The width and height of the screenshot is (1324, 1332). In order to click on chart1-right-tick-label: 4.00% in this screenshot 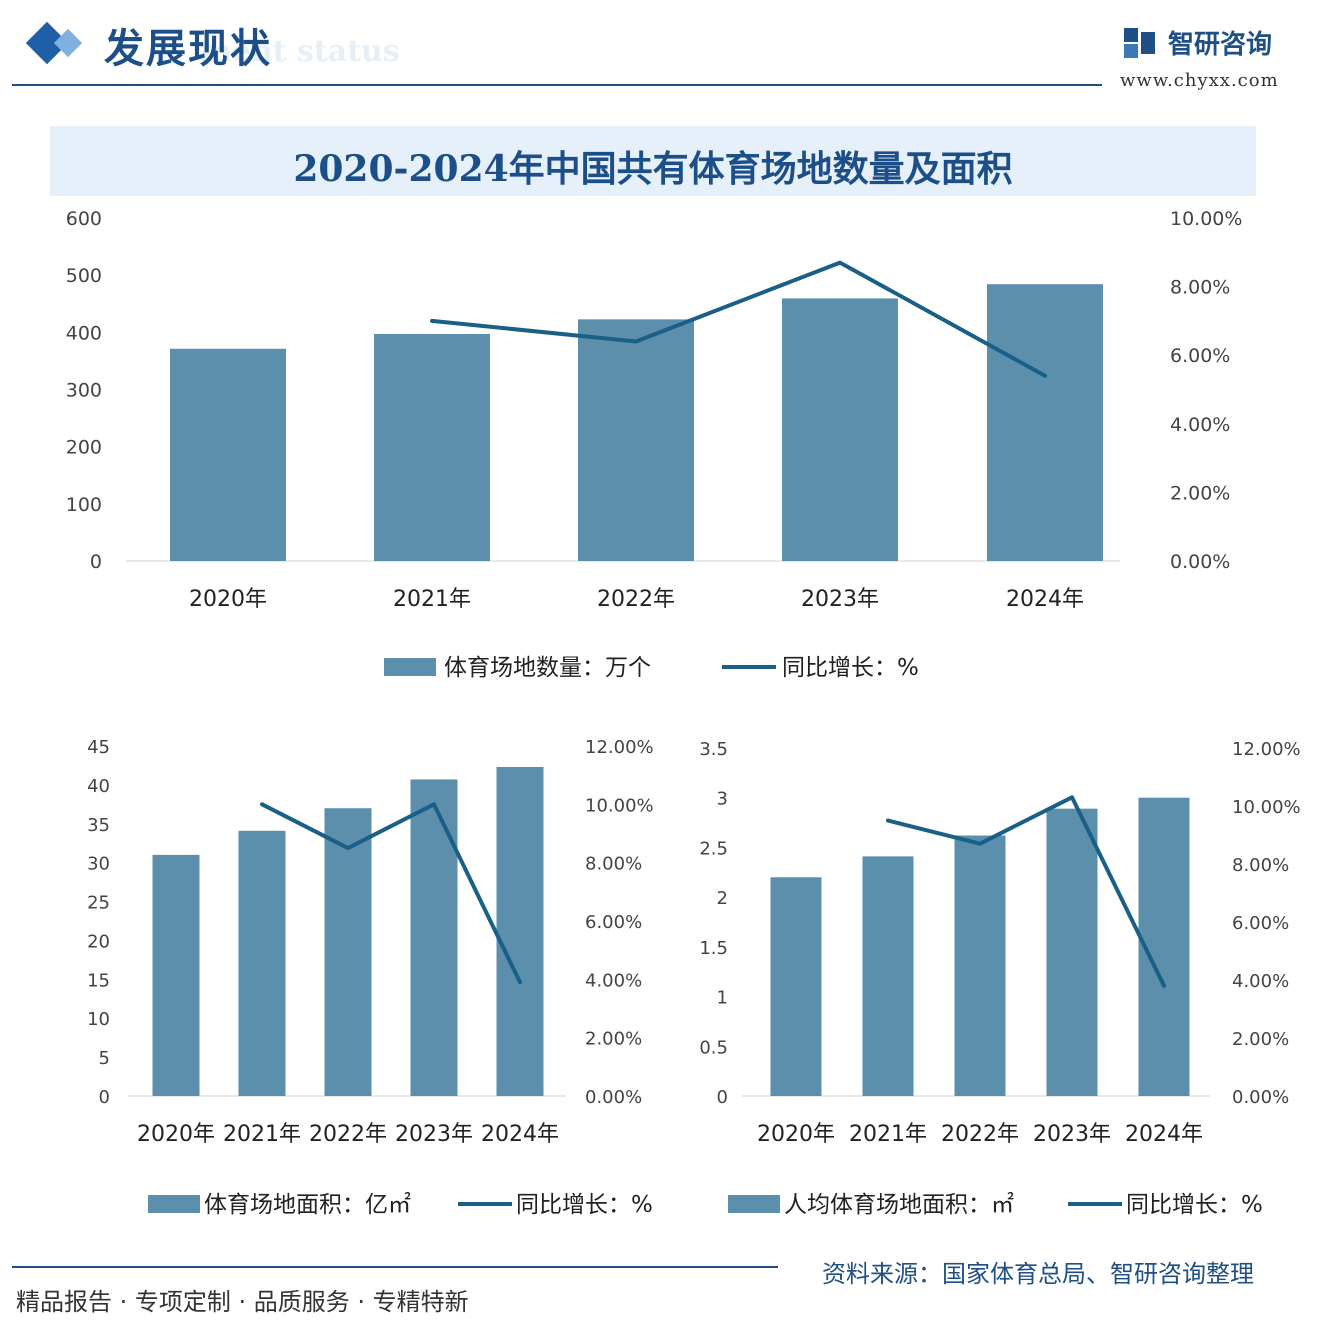, I will do `click(1200, 425)`.